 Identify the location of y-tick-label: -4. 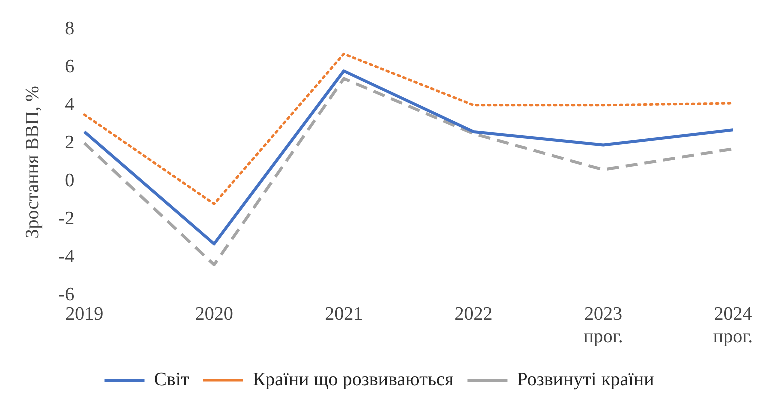
(67, 257).